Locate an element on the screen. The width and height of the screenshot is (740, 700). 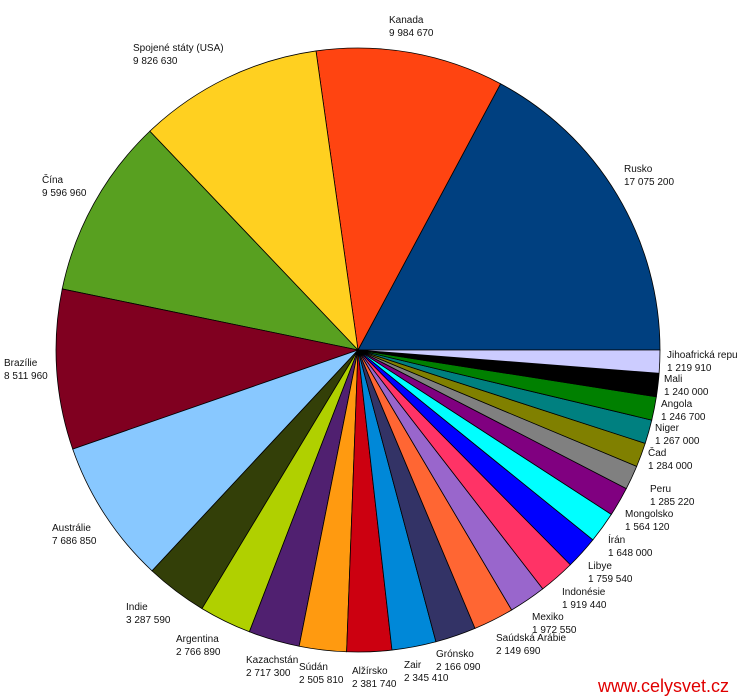
slice-label-12: Grónsko 2 166 090 is located at coordinates (458, 661).